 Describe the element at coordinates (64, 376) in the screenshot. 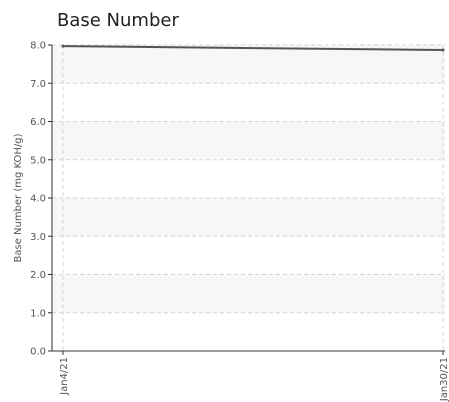

I see `x-tick-label: Jan4/21` at that location.